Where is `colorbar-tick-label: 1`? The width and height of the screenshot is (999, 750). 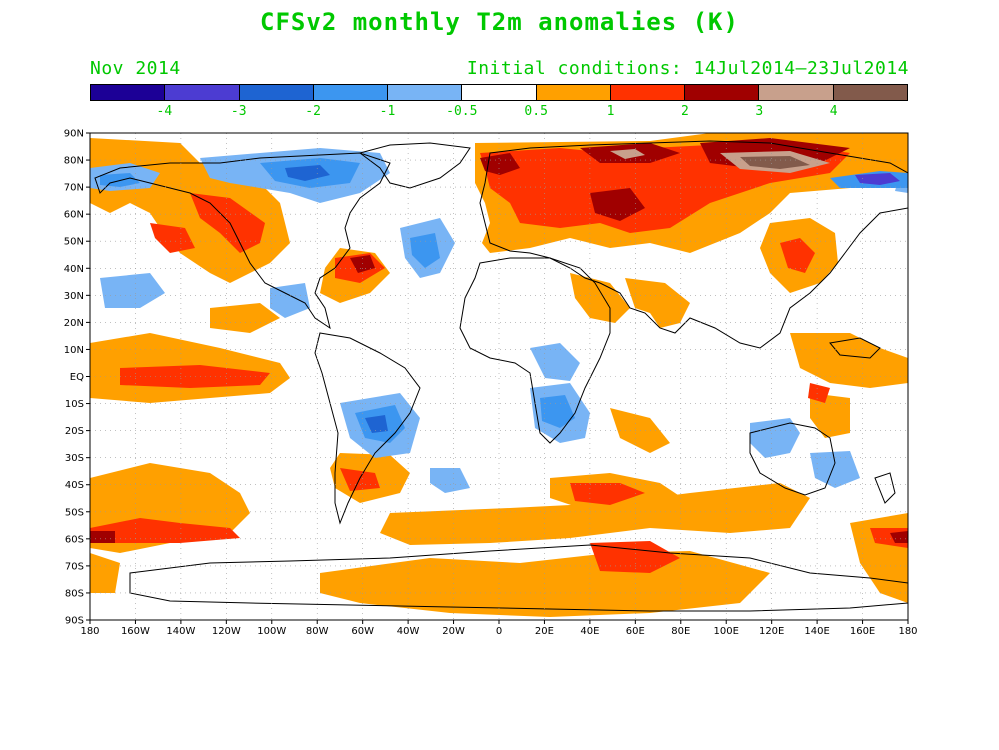 colorbar-tick-label: 1 is located at coordinates (610, 111).